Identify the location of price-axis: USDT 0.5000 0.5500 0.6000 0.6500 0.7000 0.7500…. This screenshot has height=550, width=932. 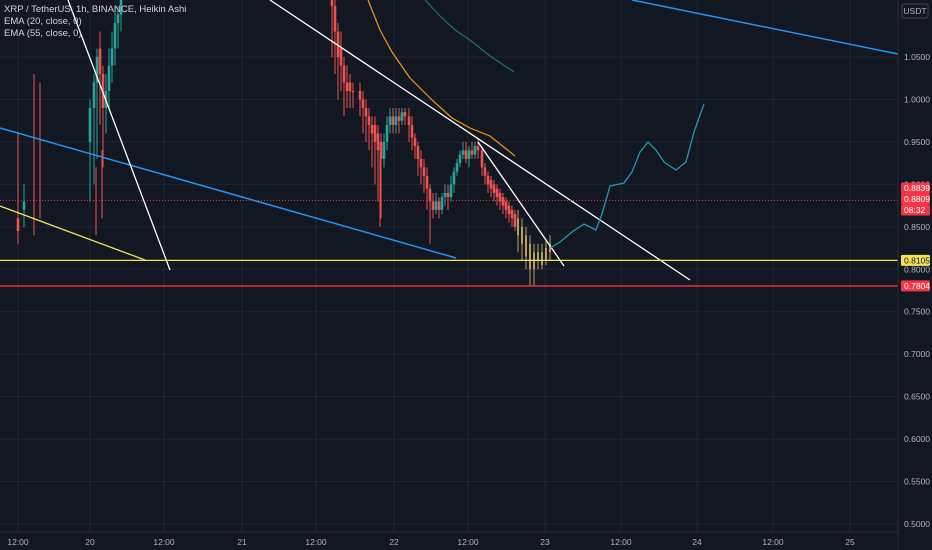
(915, 275).